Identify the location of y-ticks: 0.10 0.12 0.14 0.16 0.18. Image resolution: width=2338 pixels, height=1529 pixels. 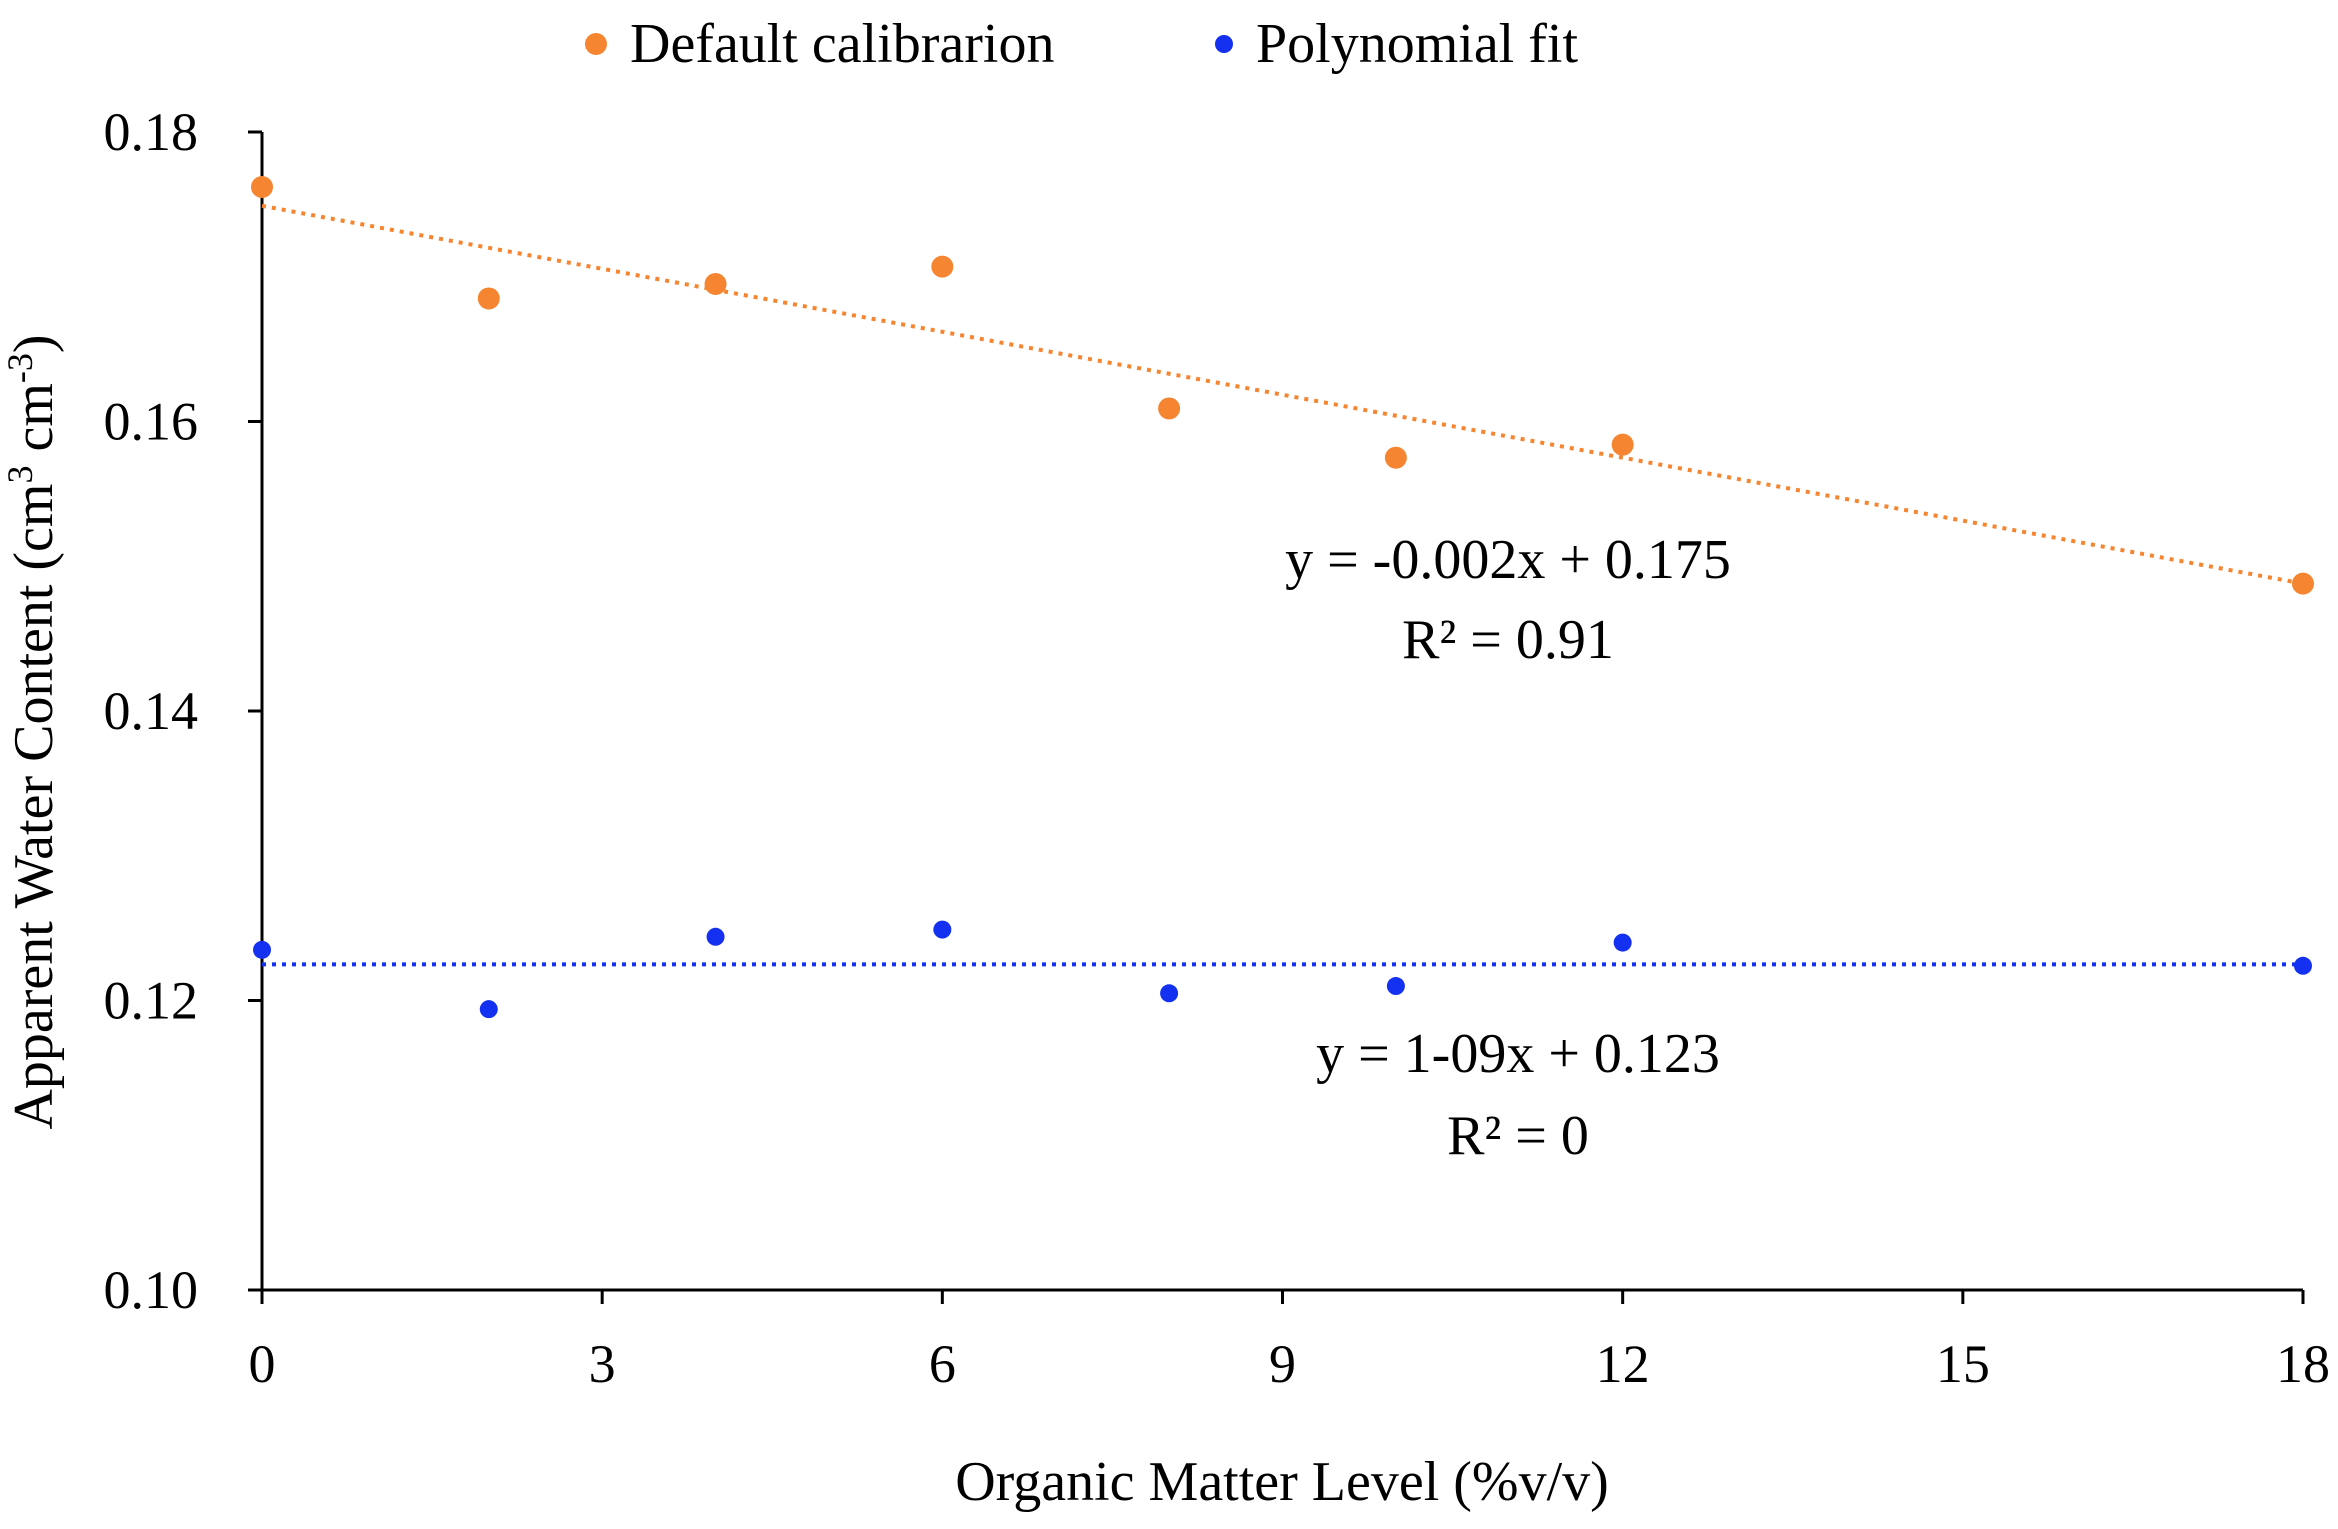
(183, 711).